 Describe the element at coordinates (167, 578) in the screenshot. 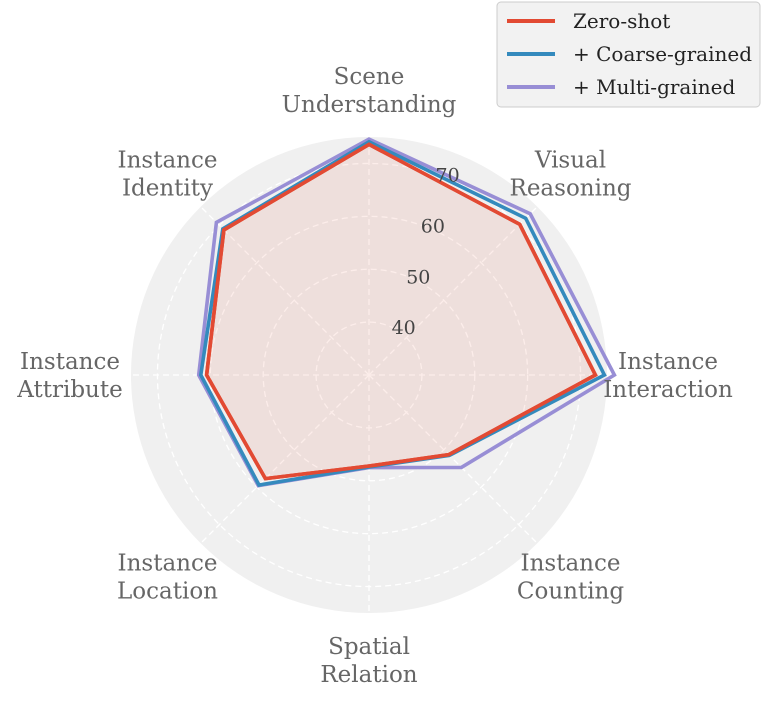

I see `category-label-instance-location: Instance Location` at that location.